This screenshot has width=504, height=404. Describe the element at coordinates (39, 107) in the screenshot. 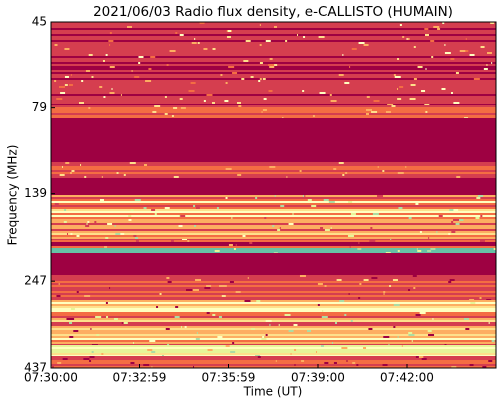

I see `y-tick-label: 79` at that location.